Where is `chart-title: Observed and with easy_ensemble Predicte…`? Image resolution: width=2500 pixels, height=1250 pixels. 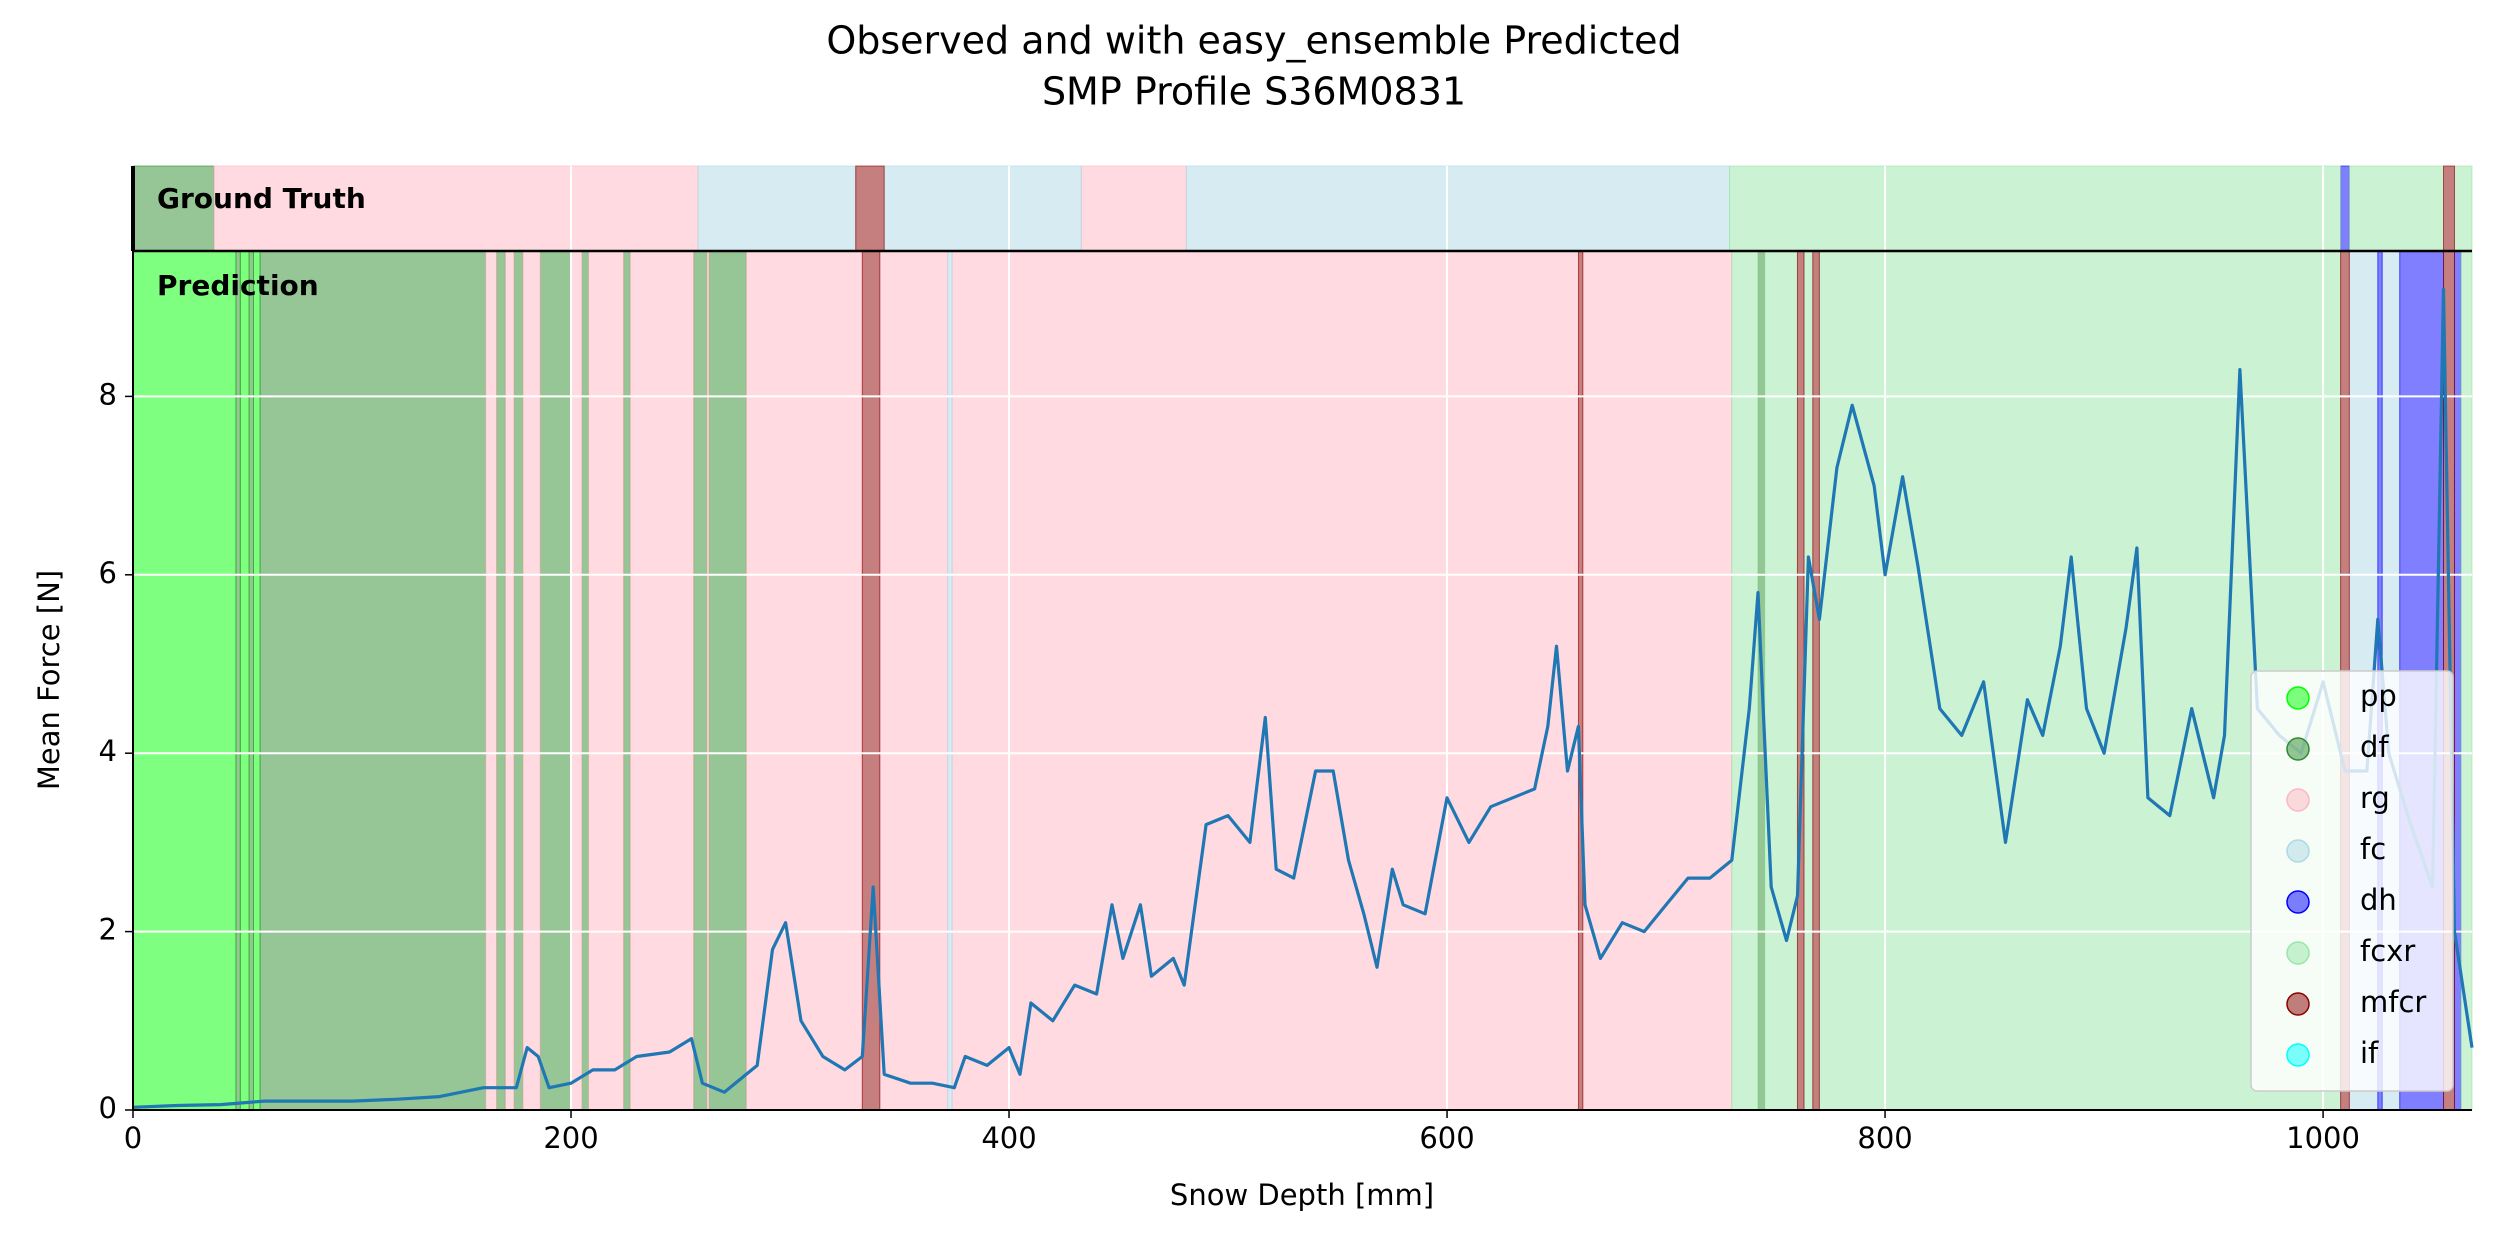
chart-title: Observed and with easy_ensemble Predicte… is located at coordinates (1253, 41).